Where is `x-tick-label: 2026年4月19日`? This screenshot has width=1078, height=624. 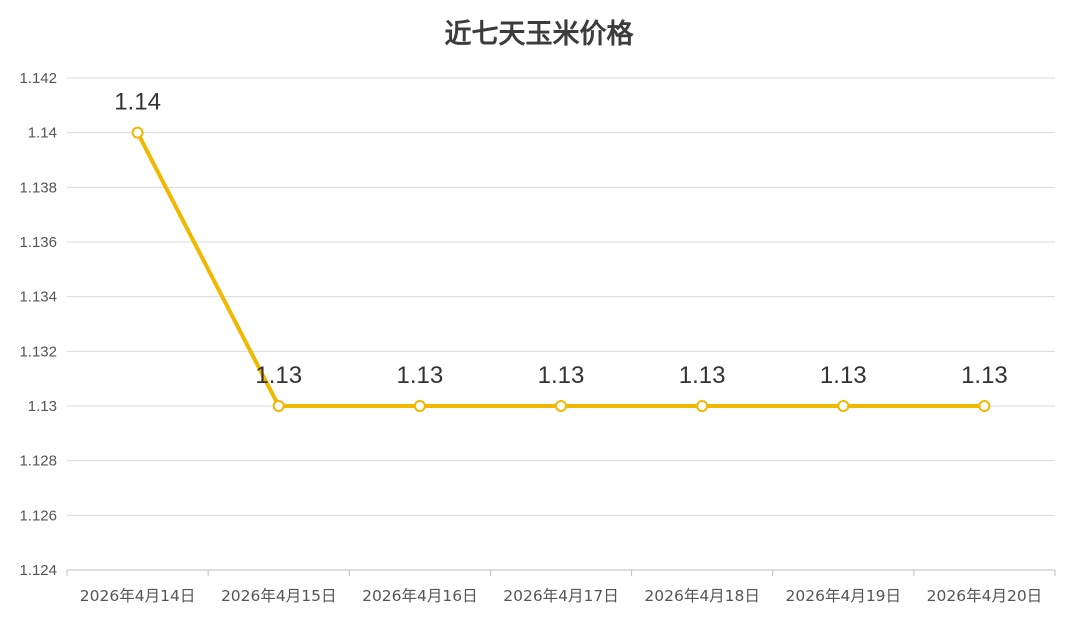 x-tick-label: 2026年4月19日 is located at coordinates (844, 596).